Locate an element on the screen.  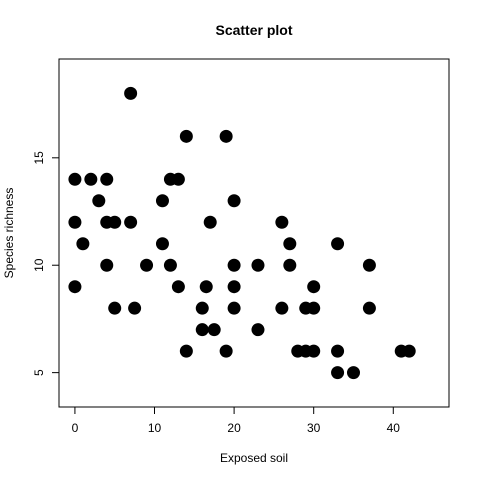
chart-title: Scatter plot is located at coordinates (253, 30).